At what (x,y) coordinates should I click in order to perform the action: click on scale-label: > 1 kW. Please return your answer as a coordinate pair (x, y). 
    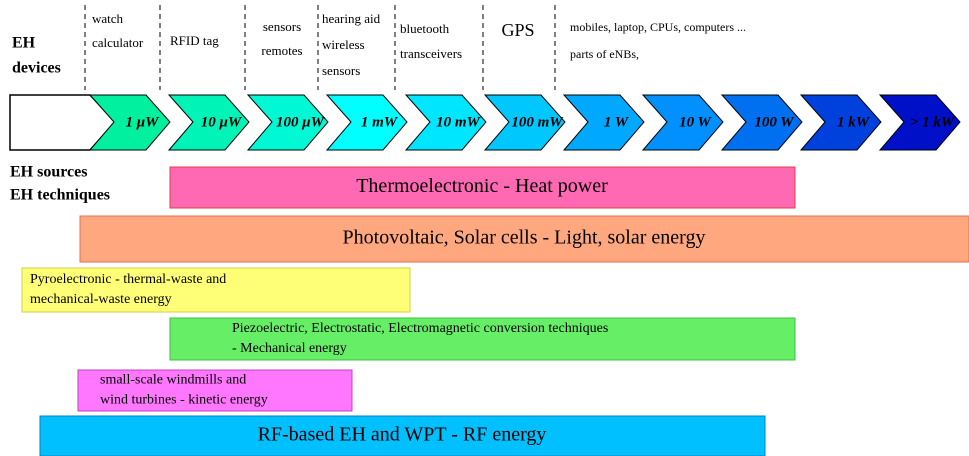
    Looking at the image, I should click on (933, 122).